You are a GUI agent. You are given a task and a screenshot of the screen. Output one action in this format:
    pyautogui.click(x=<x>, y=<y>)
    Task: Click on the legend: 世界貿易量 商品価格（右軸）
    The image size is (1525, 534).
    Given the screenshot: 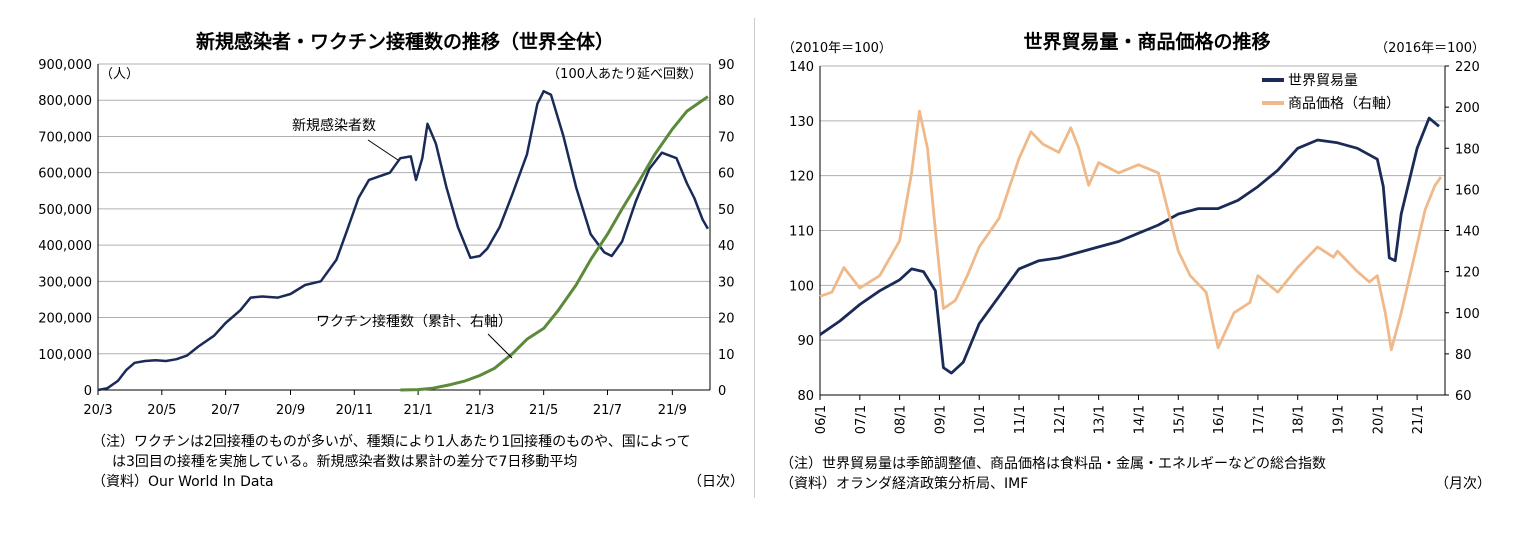 What is the action you would take?
    pyautogui.click(x=1331, y=92)
    